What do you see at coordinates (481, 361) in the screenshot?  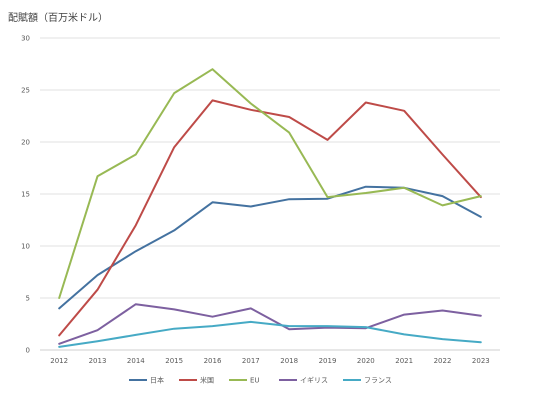 I see `x-tick-label: 2023` at bounding box center [481, 361].